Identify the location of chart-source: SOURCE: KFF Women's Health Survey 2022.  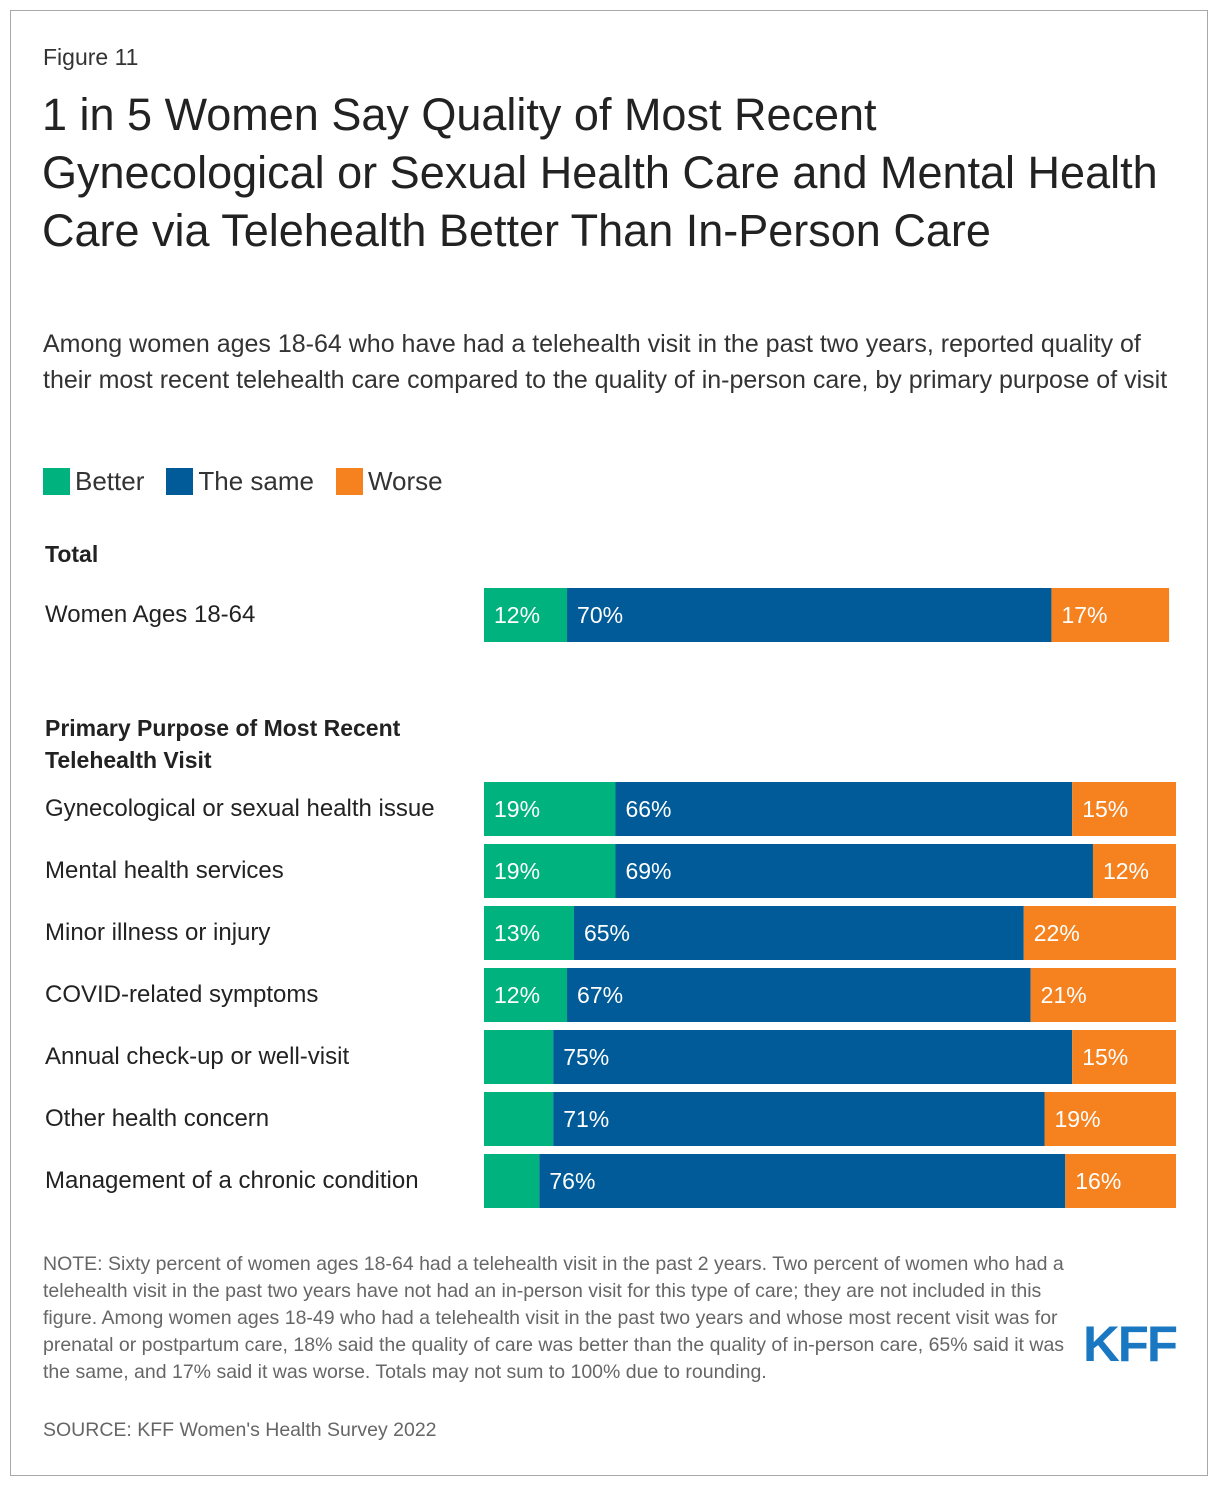
(240, 1430).